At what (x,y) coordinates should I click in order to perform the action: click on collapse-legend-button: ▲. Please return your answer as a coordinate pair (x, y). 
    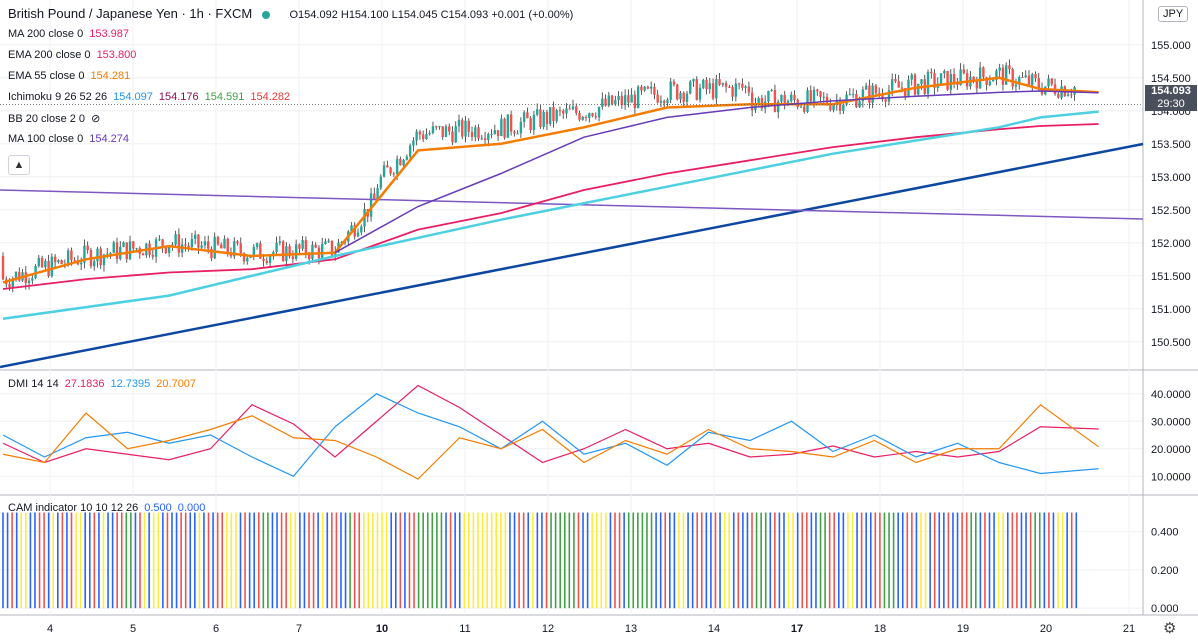
    Looking at the image, I should click on (19, 165).